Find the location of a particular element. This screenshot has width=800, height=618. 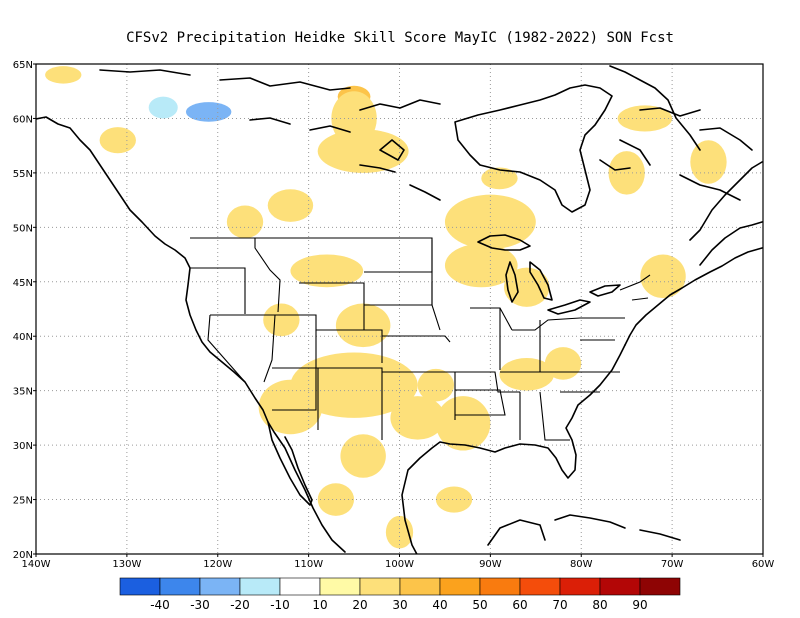

colorbar: -40 -30 -20 -10 10 20 30 40 50 60 70 80 90 is located at coordinates (400, 594).